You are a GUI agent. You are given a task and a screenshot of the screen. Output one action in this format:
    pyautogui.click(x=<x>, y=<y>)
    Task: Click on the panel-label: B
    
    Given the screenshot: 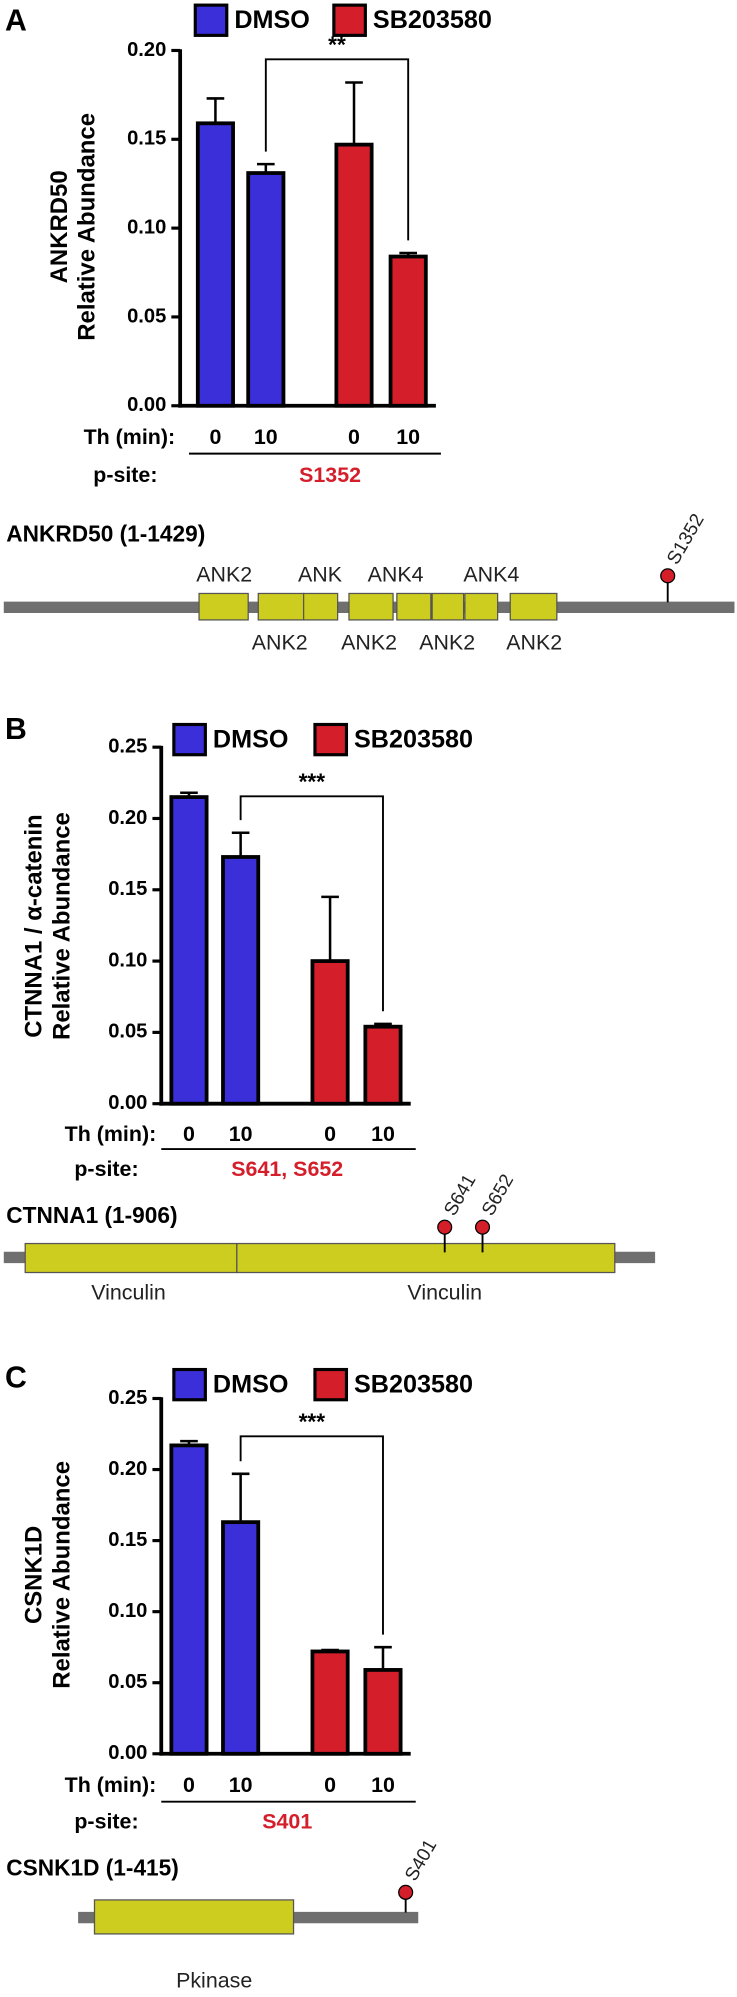 What is the action you would take?
    pyautogui.click(x=16, y=729)
    